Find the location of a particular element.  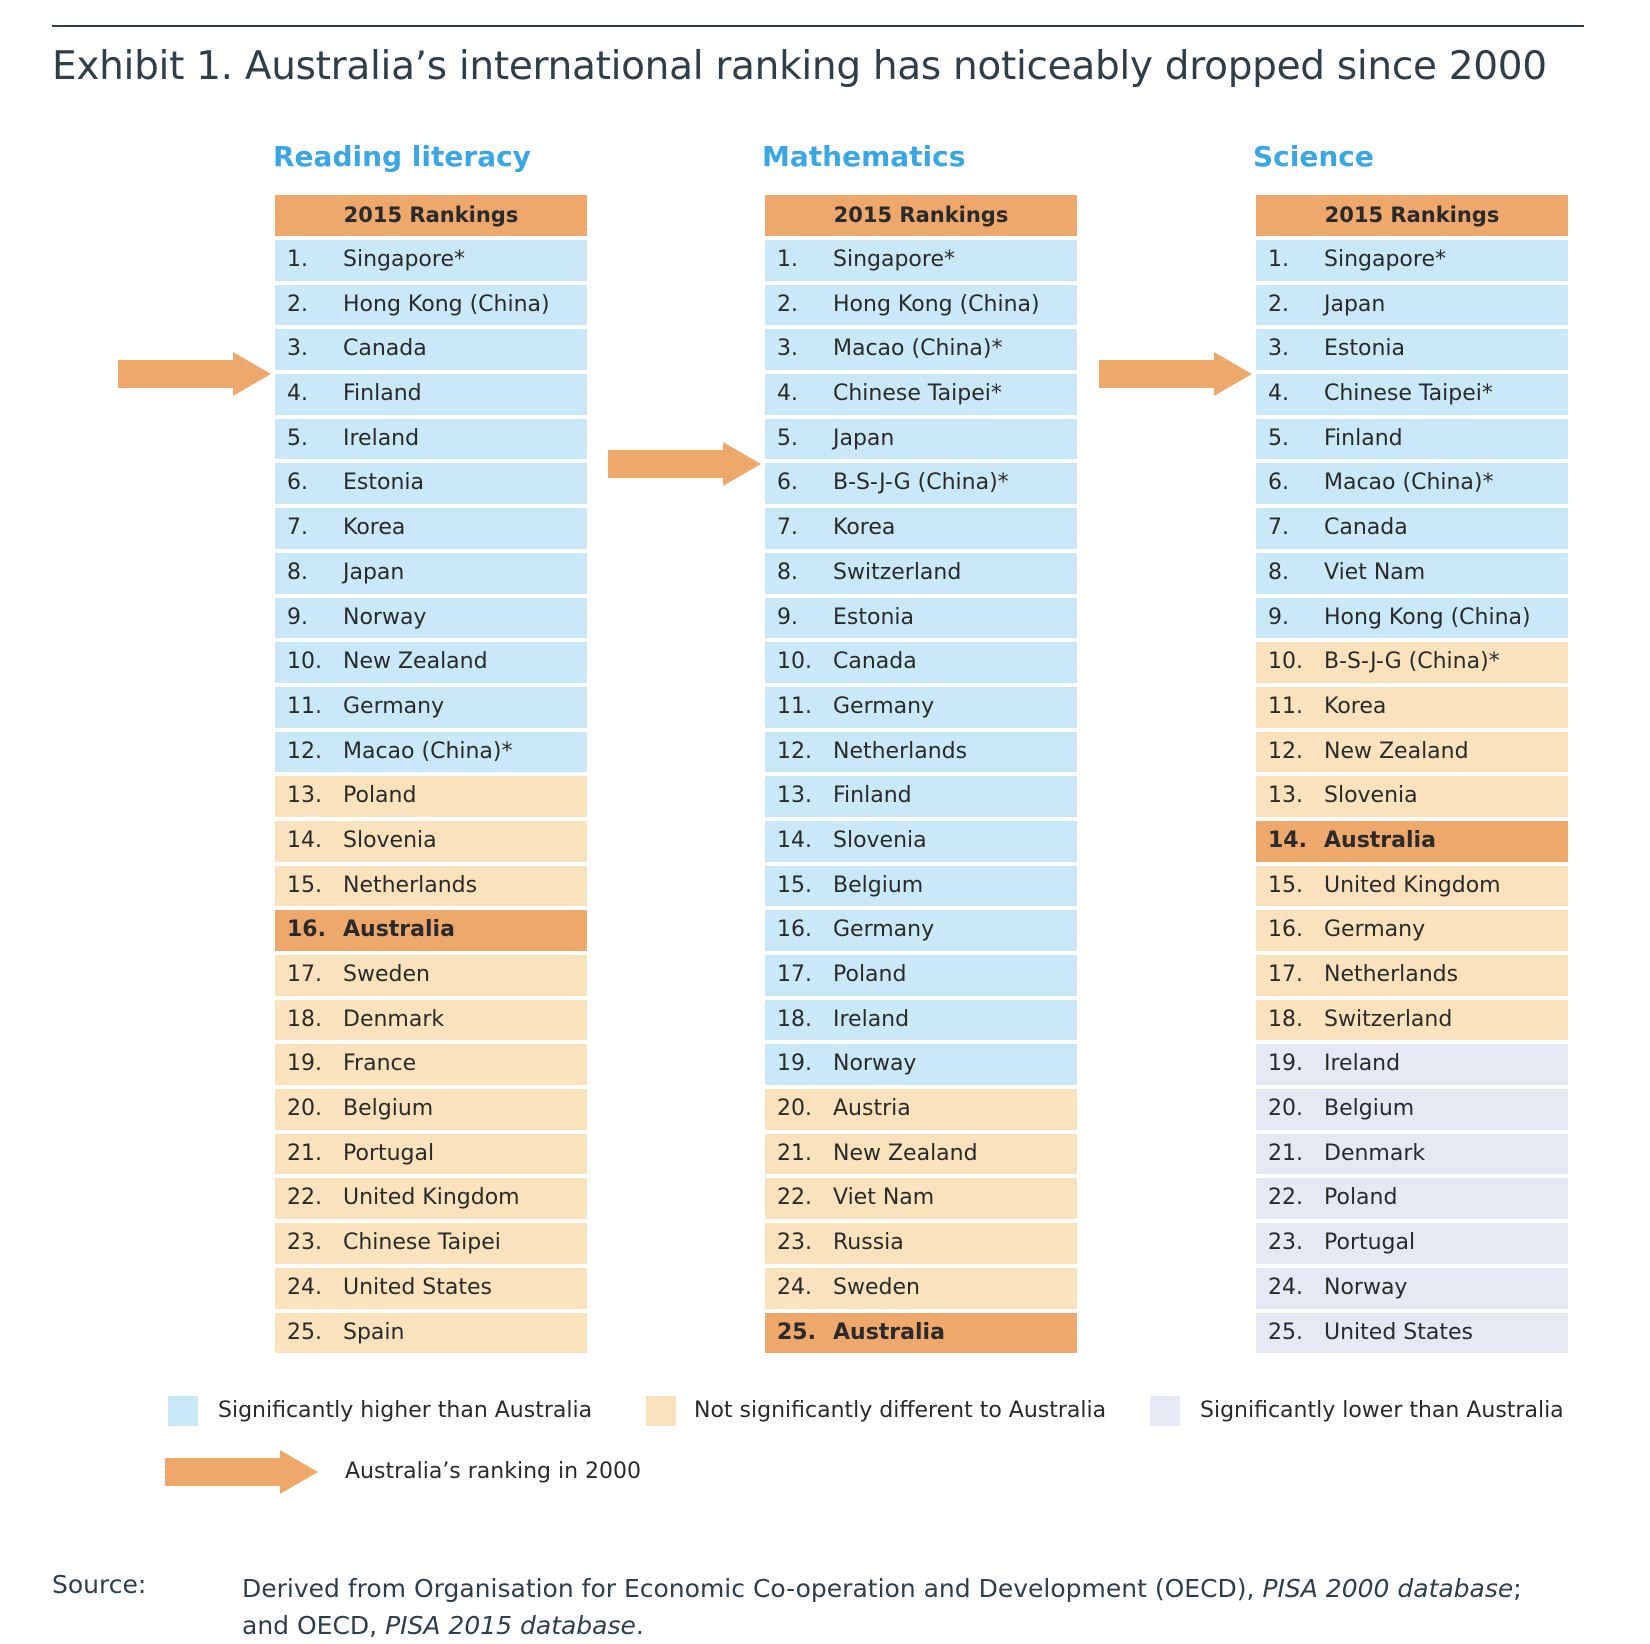

panel-title-science: Science is located at coordinates (1313, 156).